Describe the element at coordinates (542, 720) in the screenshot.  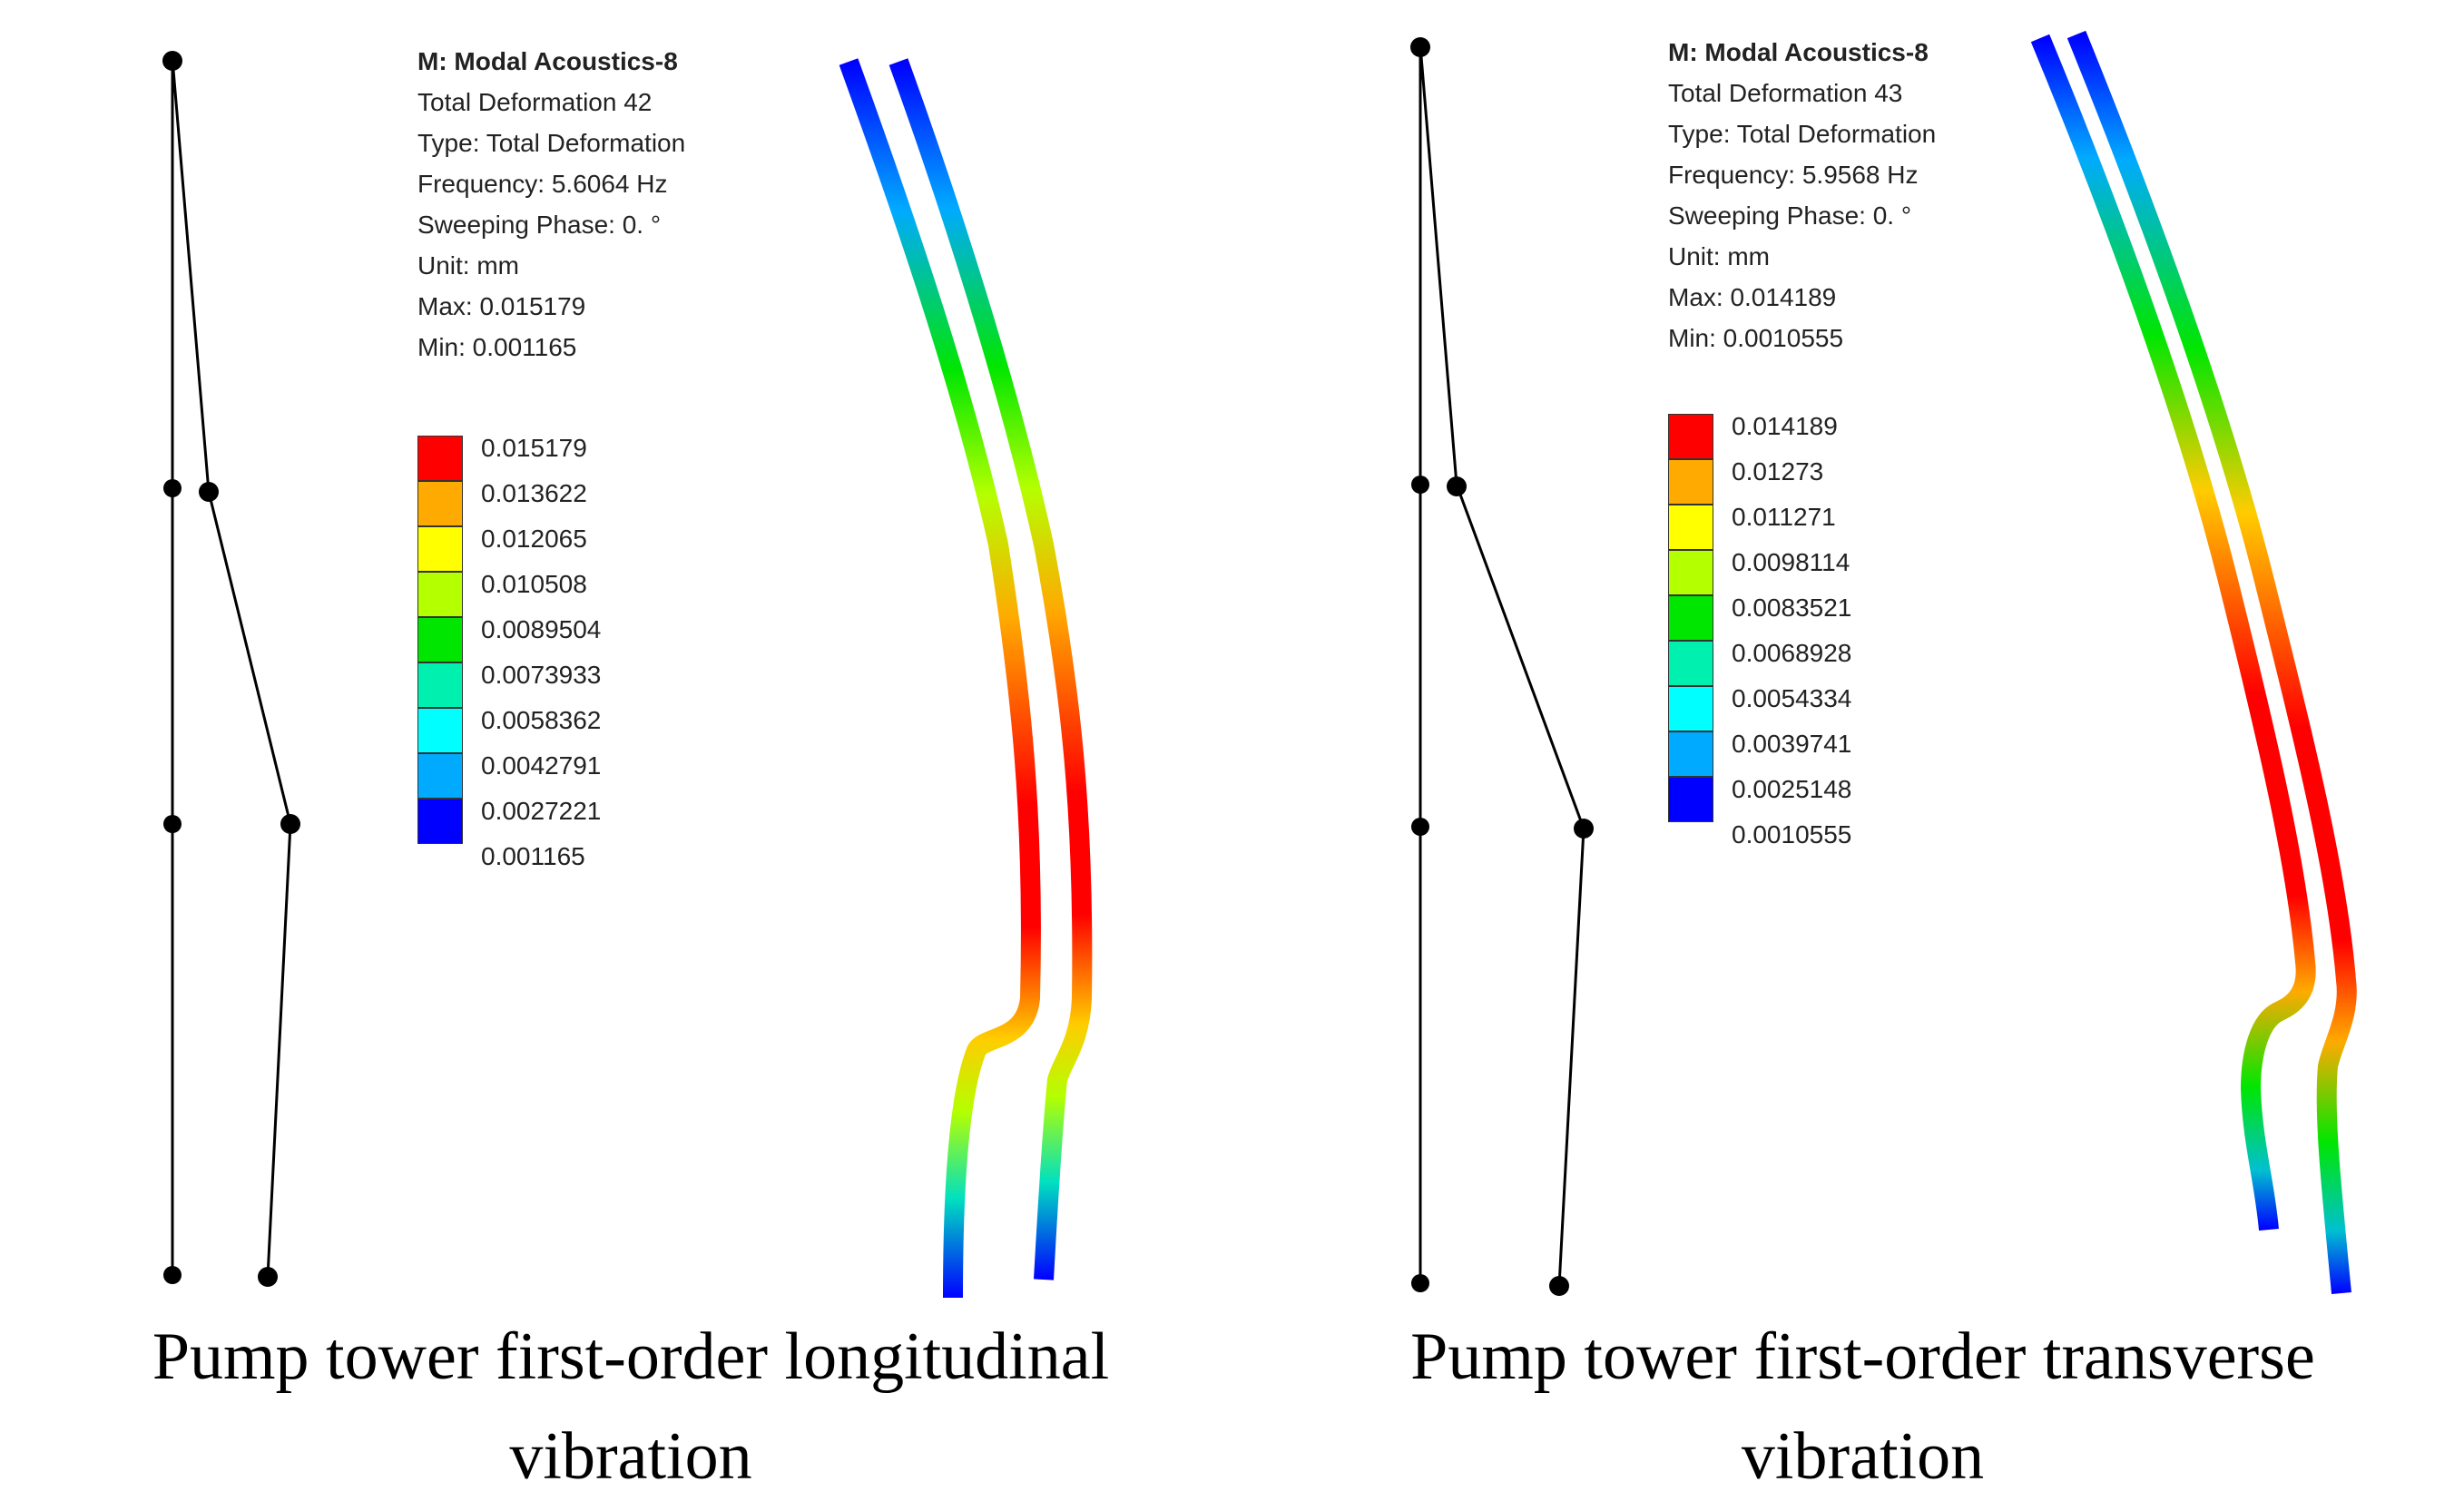
I see `legend-label: 0.0058362` at that location.